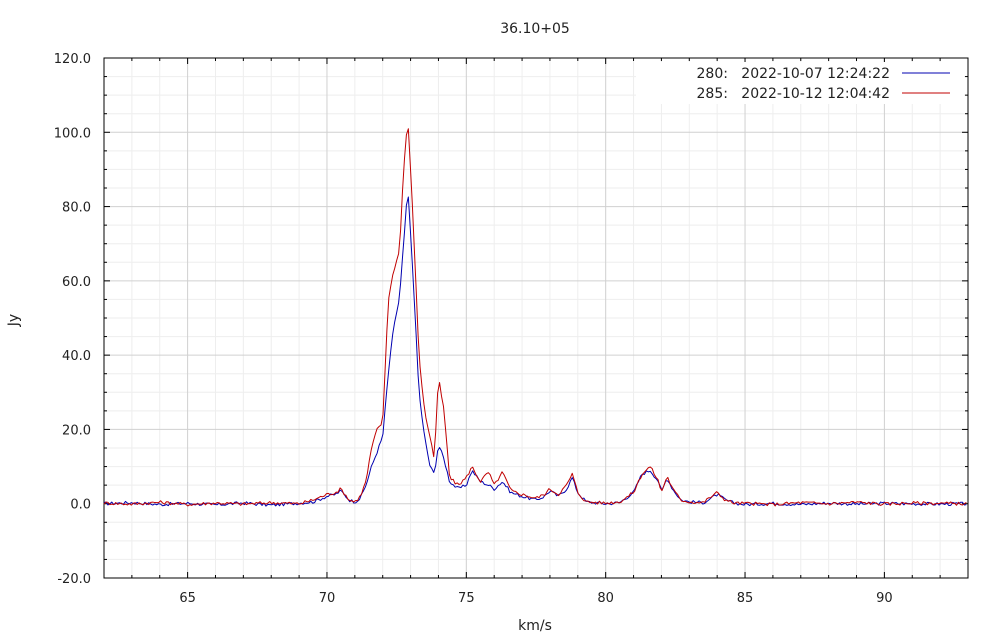 The height and width of the screenshot is (640, 1000). I want to click on x-tick-label: 85, so click(745, 598).